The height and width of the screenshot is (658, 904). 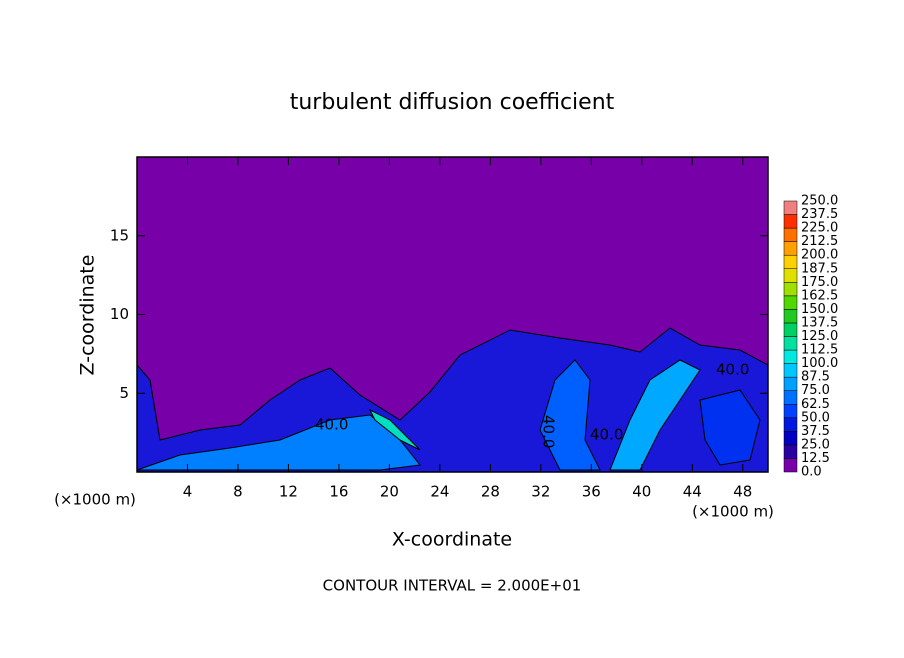 What do you see at coordinates (733, 512) in the screenshot?
I see `y-unit: (×1000 m)` at bounding box center [733, 512].